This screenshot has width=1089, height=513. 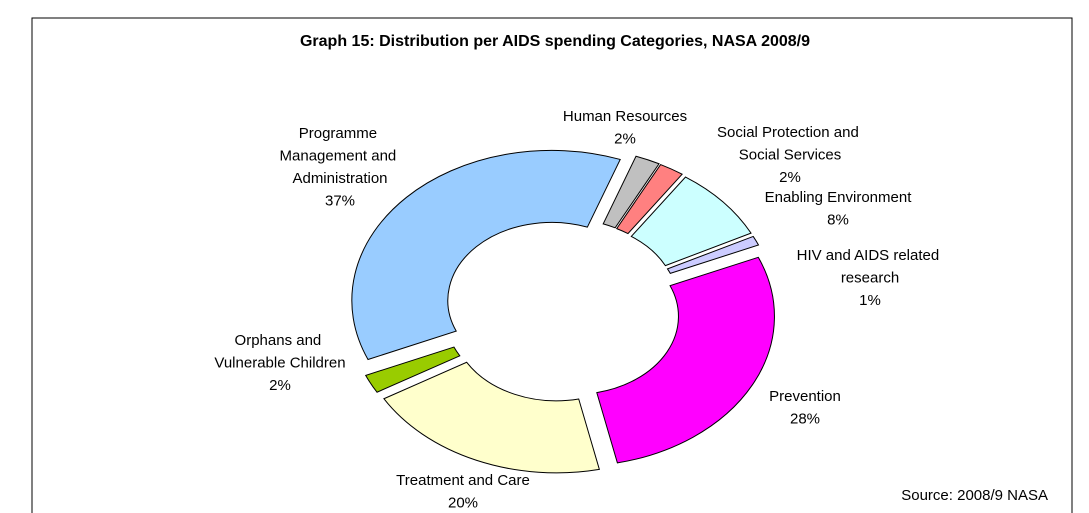 What do you see at coordinates (279, 352) in the screenshot?
I see `slice-label: Orphans and Vulnerable Children` at bounding box center [279, 352].